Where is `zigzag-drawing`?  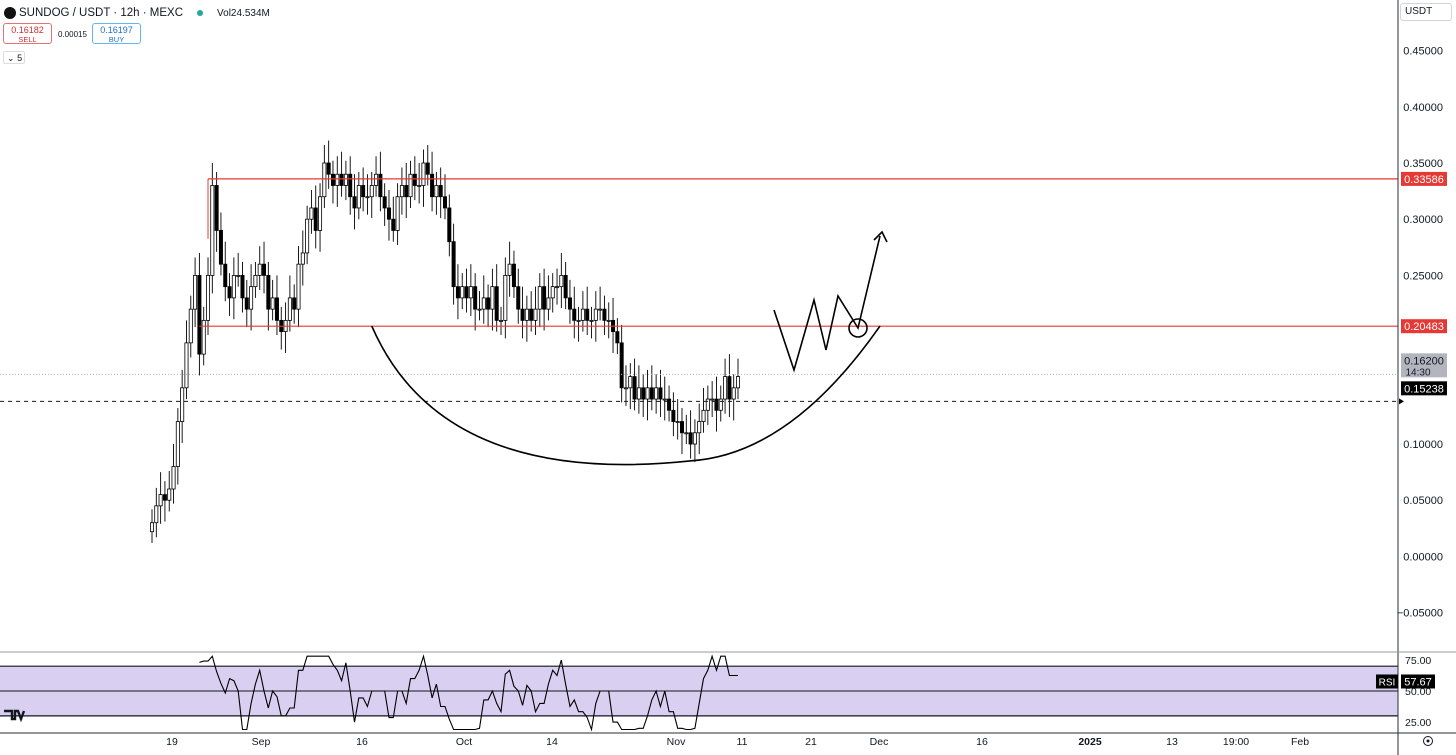
zigzag-drawing is located at coordinates (827, 304).